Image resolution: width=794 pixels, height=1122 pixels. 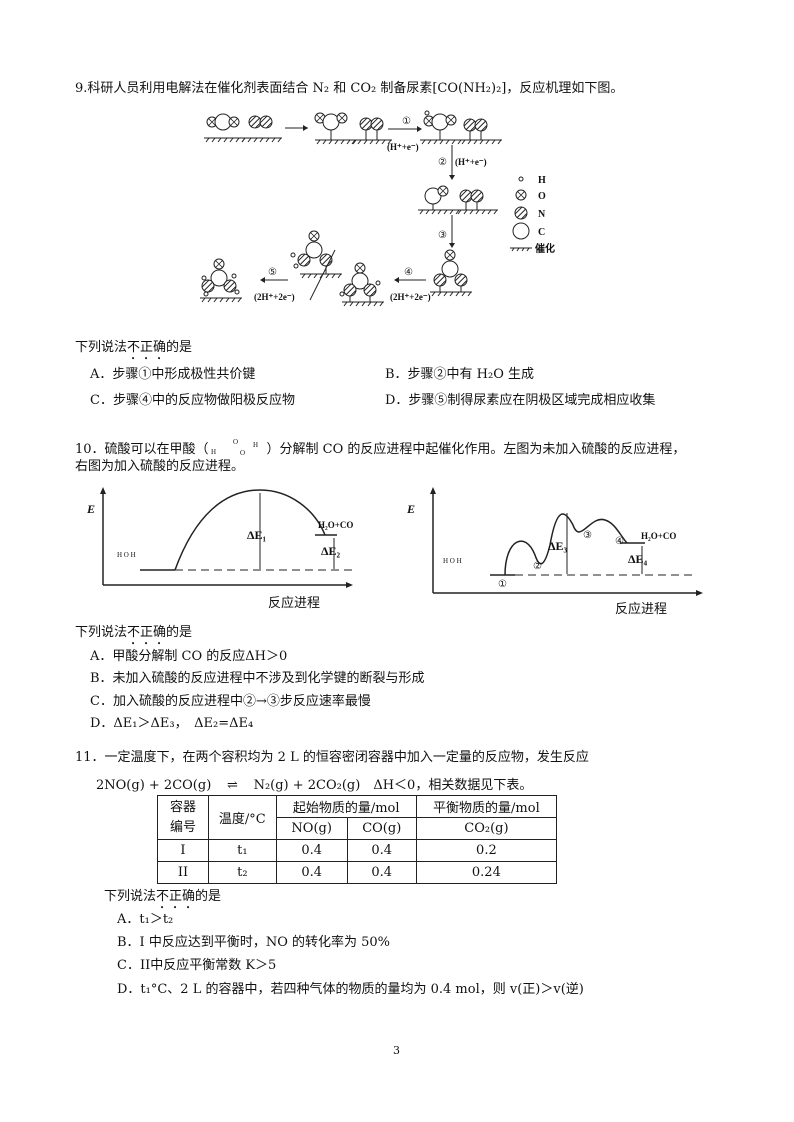 I want to click on svg-text: ΔE₂, so click(x=331, y=551).